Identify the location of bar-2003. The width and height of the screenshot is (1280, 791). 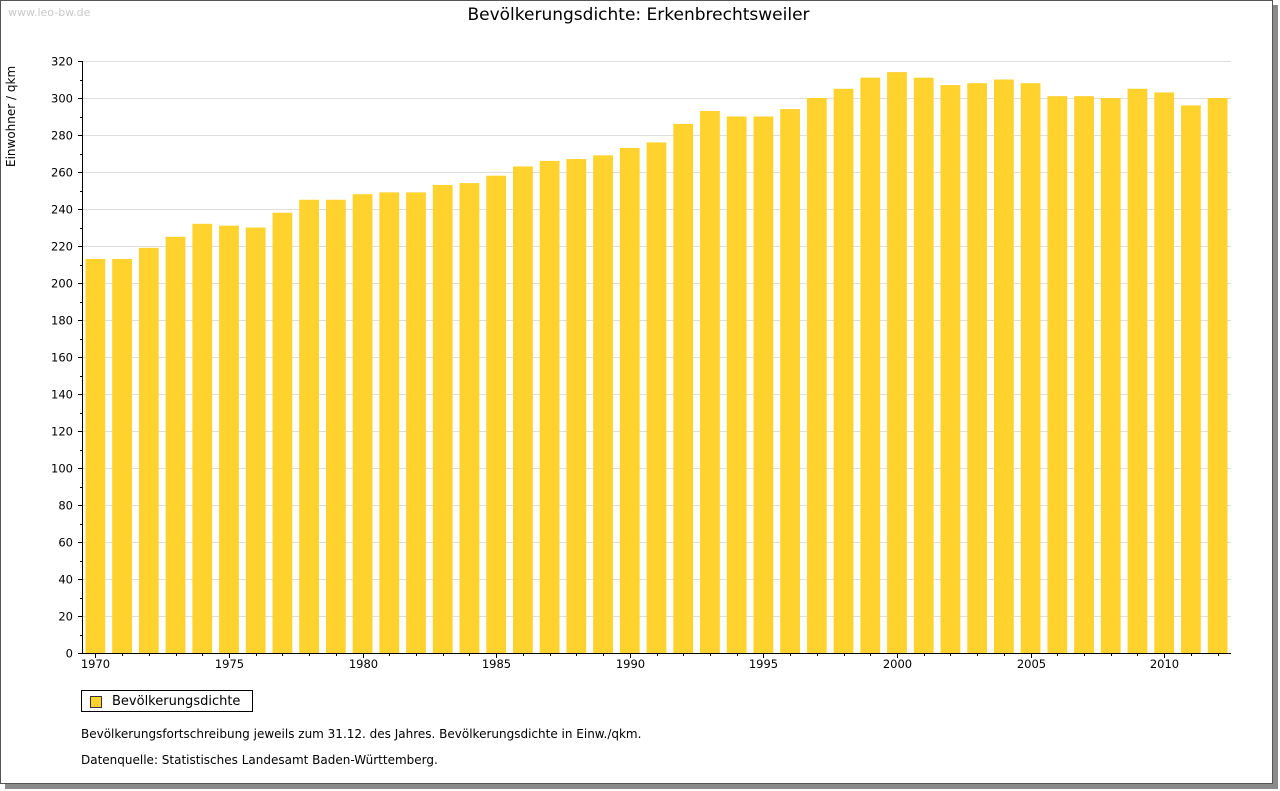
(977, 368).